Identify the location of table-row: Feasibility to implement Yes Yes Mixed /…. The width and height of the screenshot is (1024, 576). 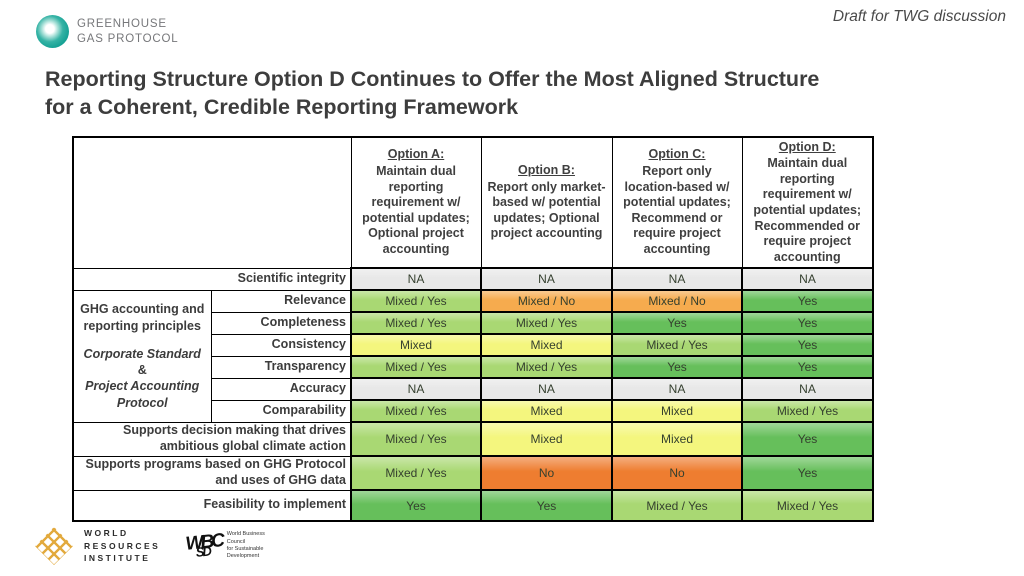
(473, 505).